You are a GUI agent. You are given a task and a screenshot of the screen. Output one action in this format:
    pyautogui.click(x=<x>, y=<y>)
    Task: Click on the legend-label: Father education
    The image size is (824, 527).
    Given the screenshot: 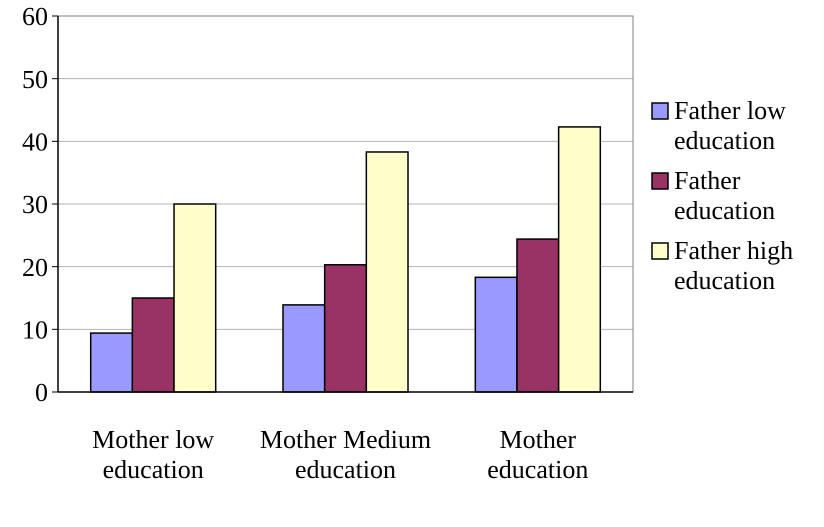 What is the action you would take?
    pyautogui.click(x=725, y=195)
    